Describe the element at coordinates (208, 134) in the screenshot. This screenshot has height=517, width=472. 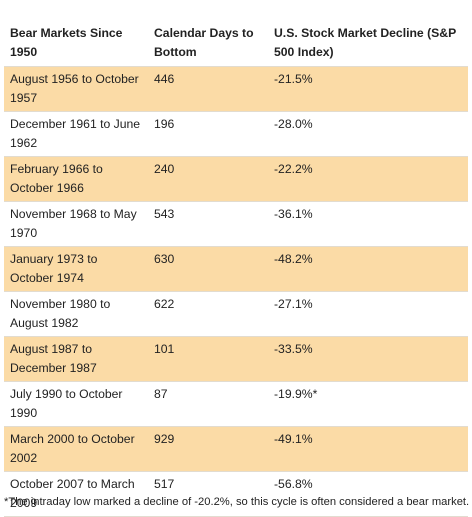
I see `days-cell: 196` at that location.